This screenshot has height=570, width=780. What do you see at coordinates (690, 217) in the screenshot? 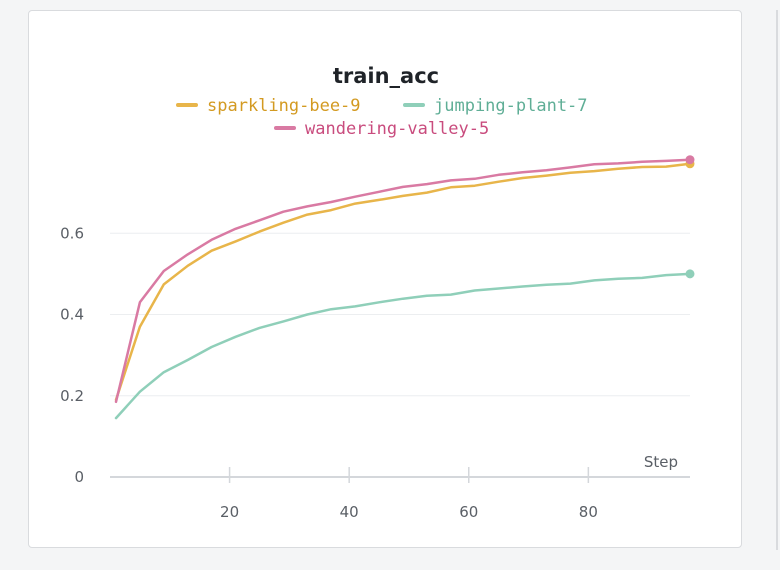
I see `end-points` at bounding box center [690, 217].